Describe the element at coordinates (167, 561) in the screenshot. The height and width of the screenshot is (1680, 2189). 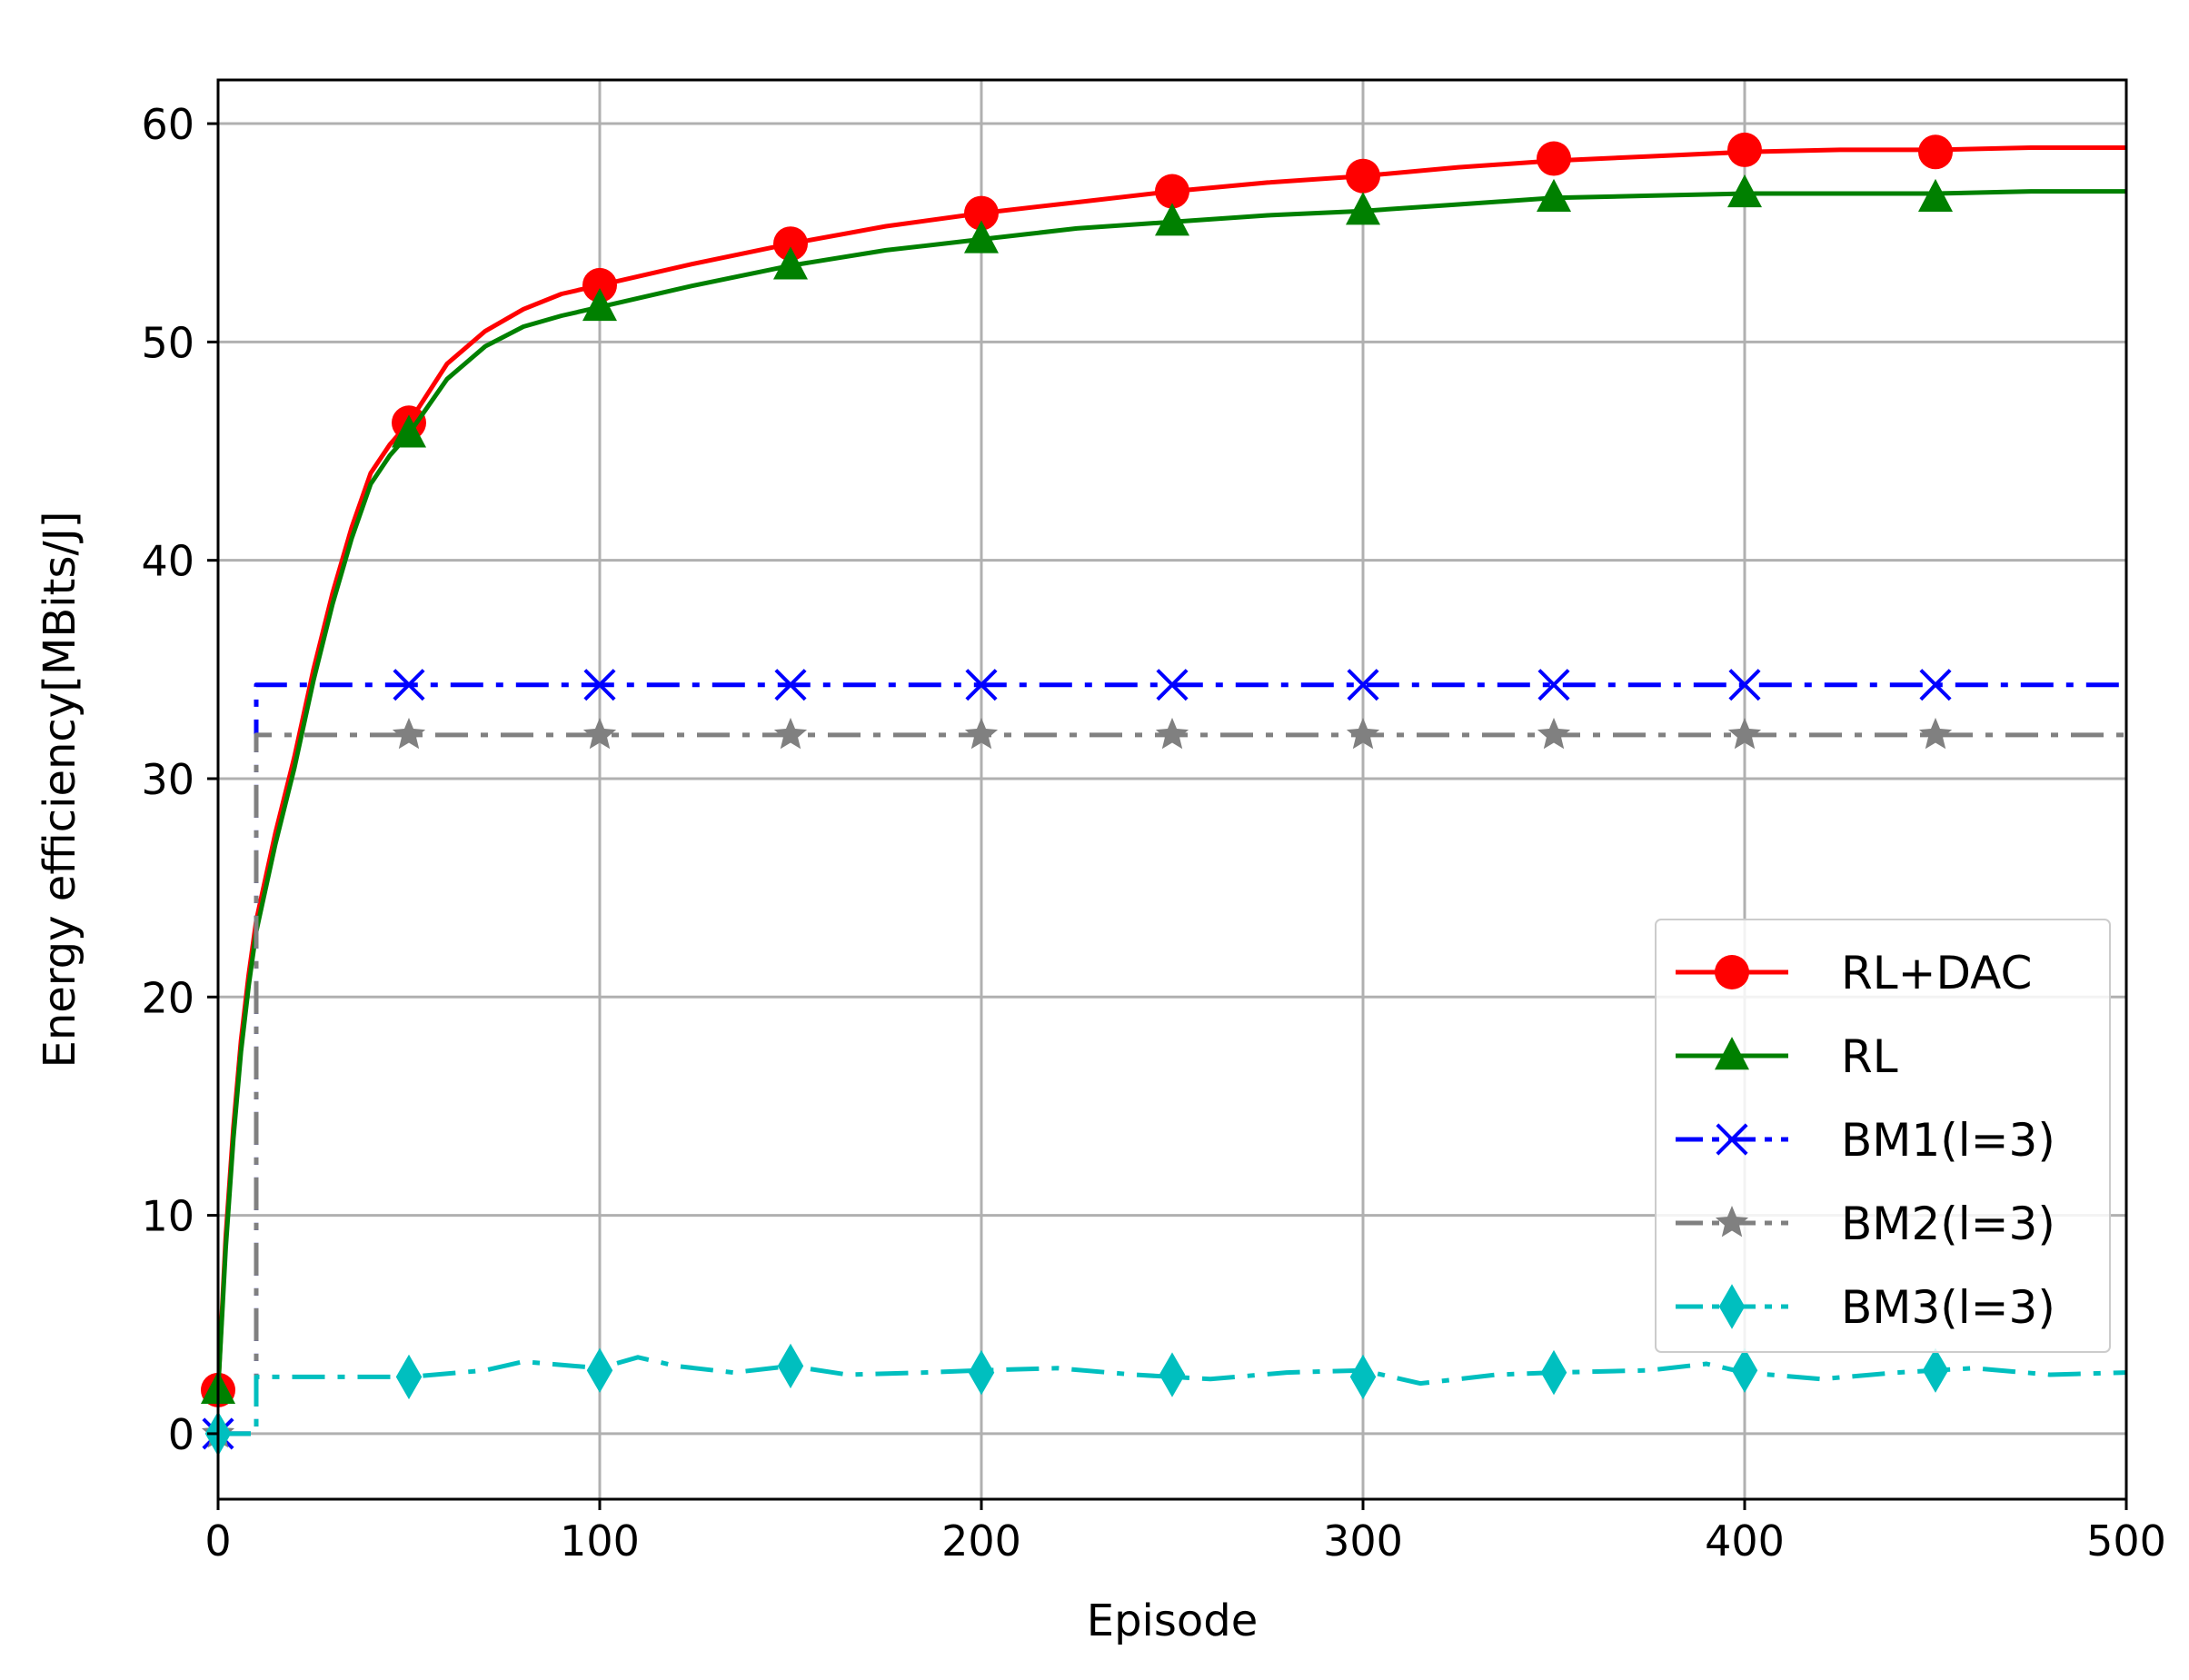
I see `y-tick-label: 40` at that location.